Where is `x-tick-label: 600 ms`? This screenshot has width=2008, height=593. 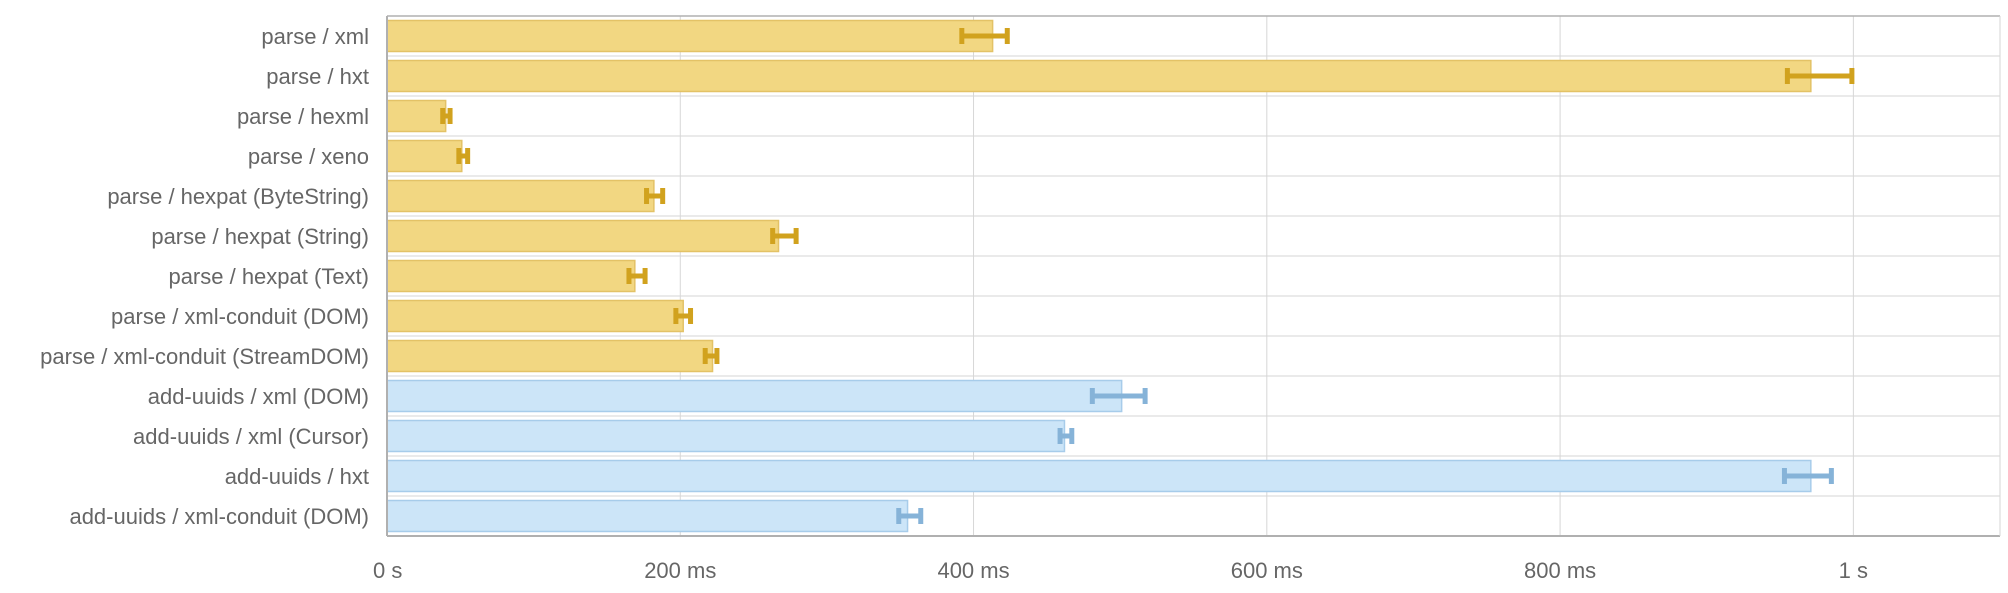
x-tick-label: 600 ms is located at coordinates (1267, 570).